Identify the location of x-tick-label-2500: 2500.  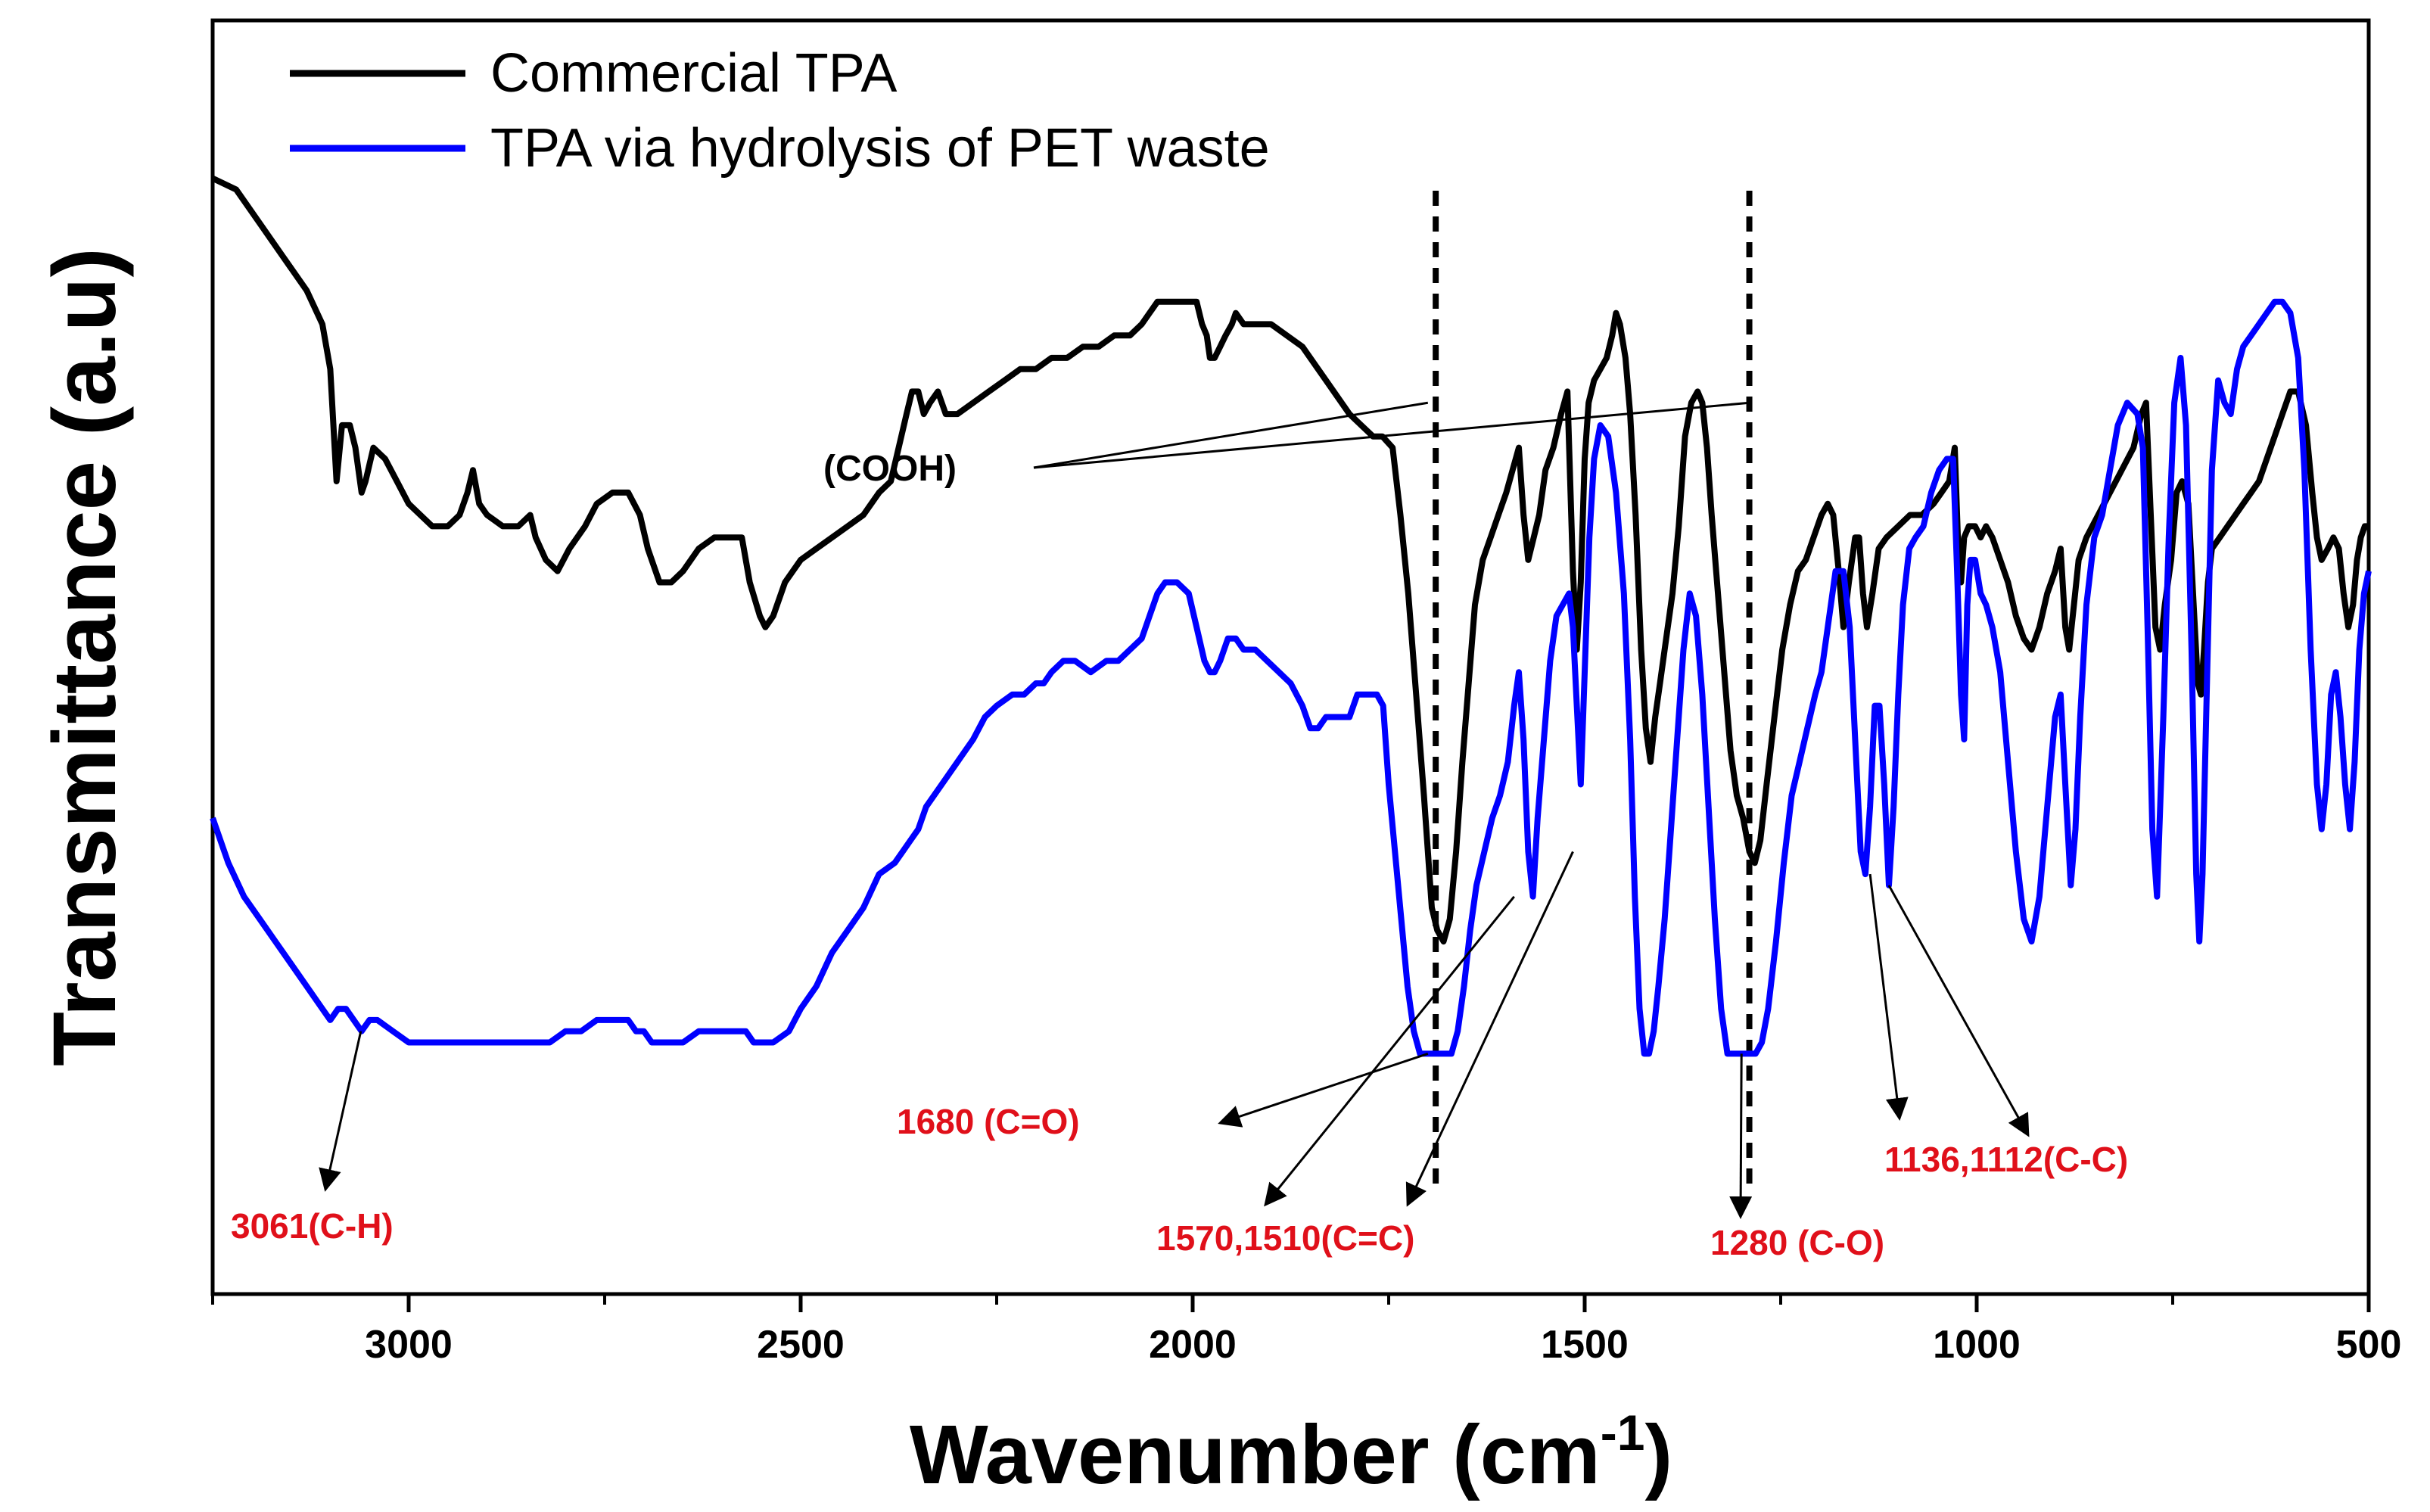
(801, 1345).